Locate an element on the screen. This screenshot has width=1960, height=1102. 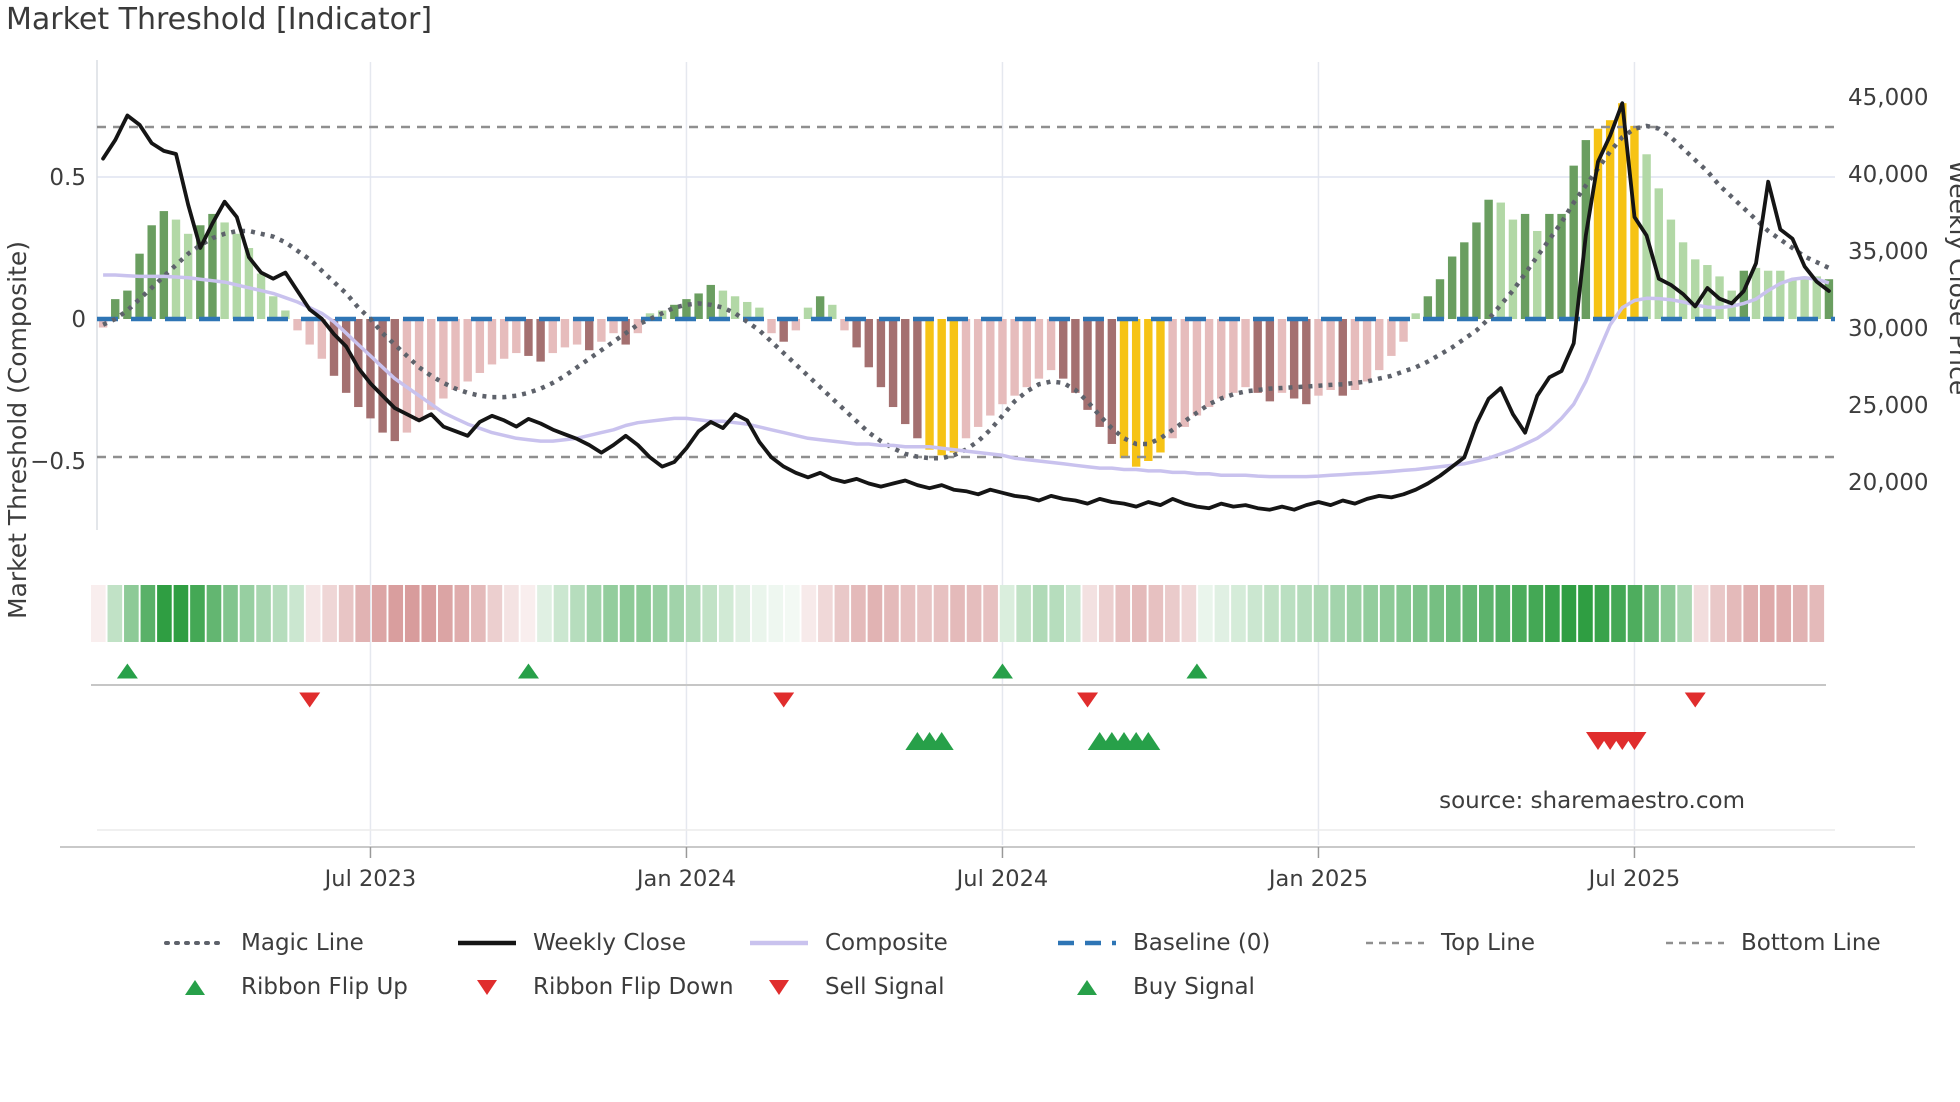
right-axis-tick: 30,000 is located at coordinates (1888, 329).